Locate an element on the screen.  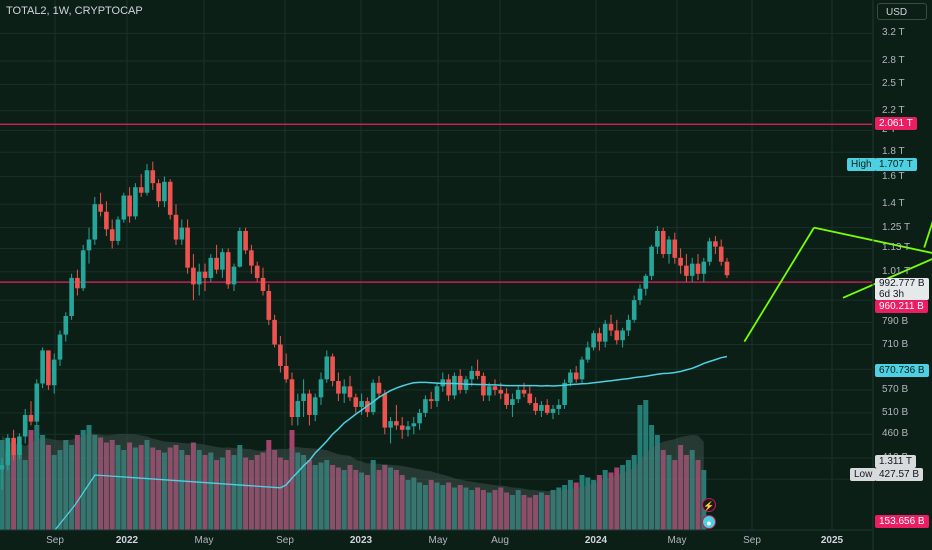
indicator-icon: ● is located at coordinates (709, 522).